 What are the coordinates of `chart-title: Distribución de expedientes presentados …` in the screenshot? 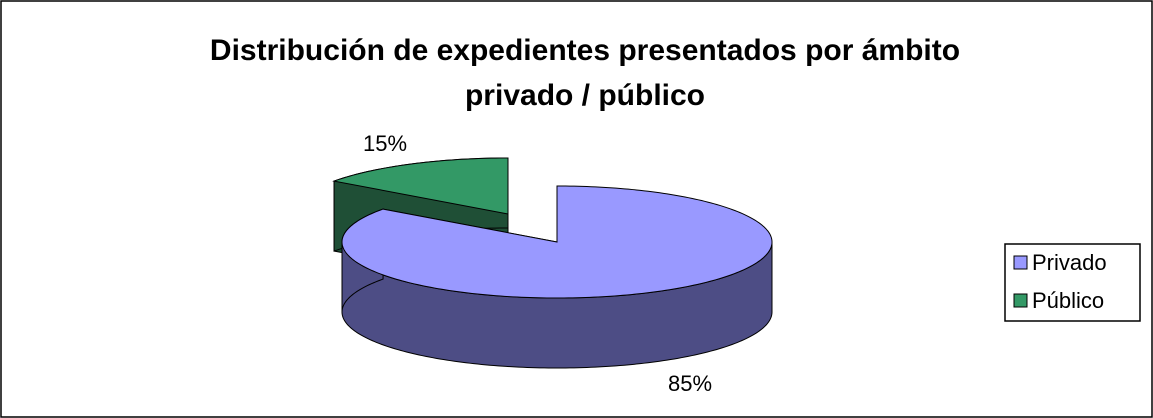 It's located at (585, 50).